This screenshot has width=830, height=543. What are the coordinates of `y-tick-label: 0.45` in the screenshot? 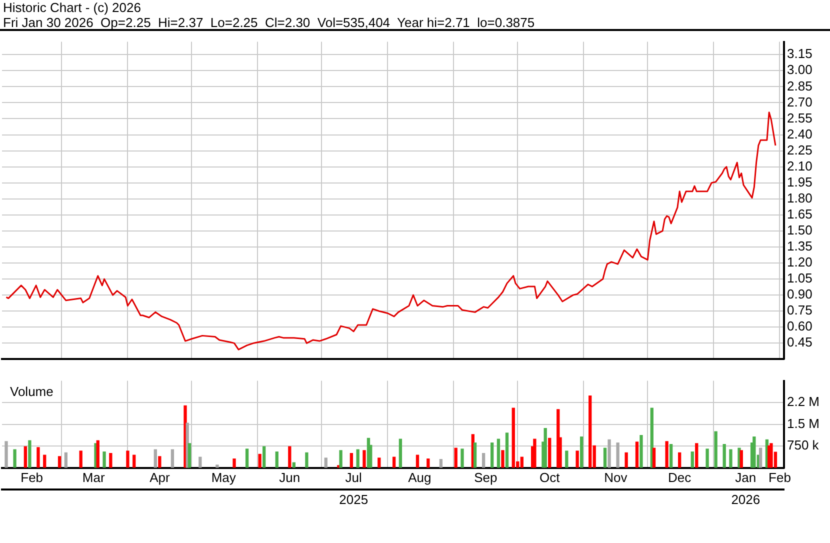 It's located at (799, 342).